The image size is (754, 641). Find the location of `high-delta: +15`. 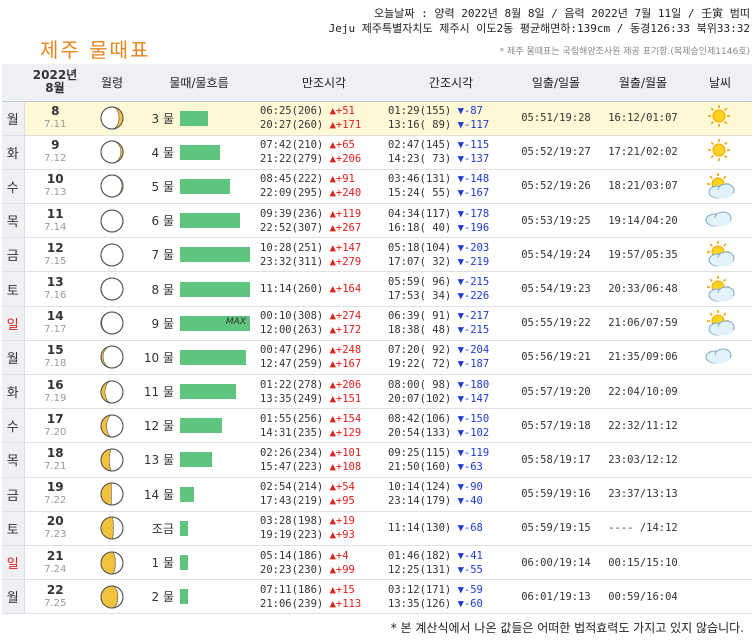

high-delta: +15 is located at coordinates (345, 589).